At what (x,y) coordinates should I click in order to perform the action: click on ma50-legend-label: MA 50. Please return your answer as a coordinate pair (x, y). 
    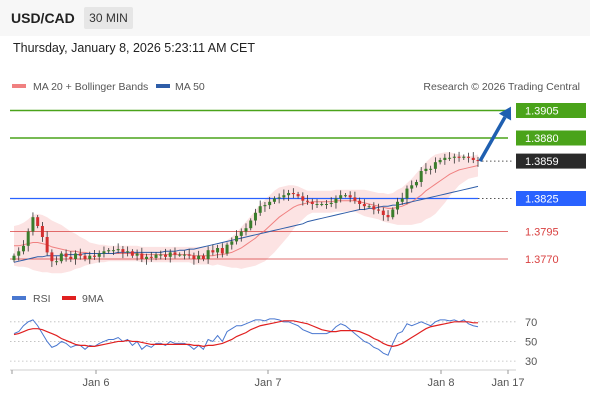
    Looking at the image, I should click on (190, 87).